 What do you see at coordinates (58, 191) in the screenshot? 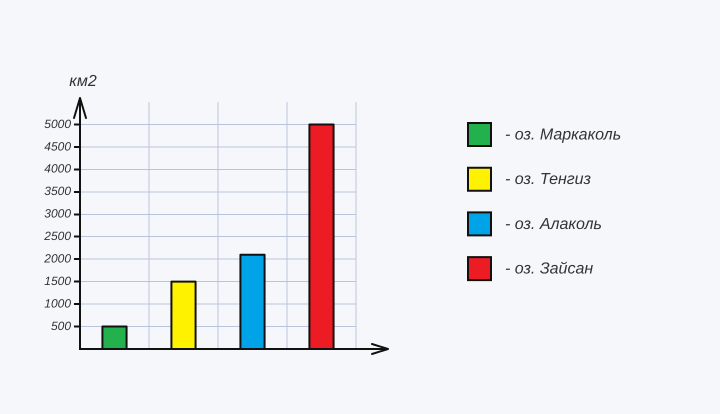
I see `y-tick-label: 3500` at bounding box center [58, 191].